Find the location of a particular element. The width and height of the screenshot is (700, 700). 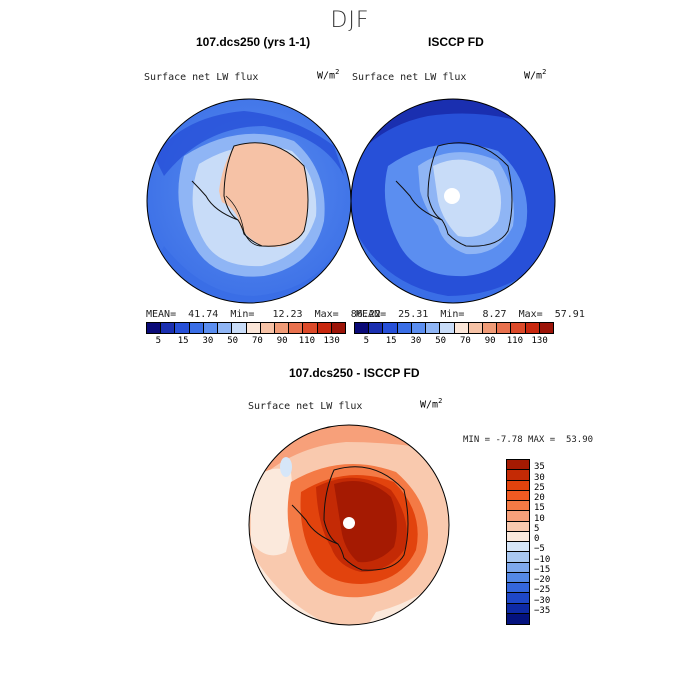

colorbar-tick-label: 35 is located at coordinates (539, 467).